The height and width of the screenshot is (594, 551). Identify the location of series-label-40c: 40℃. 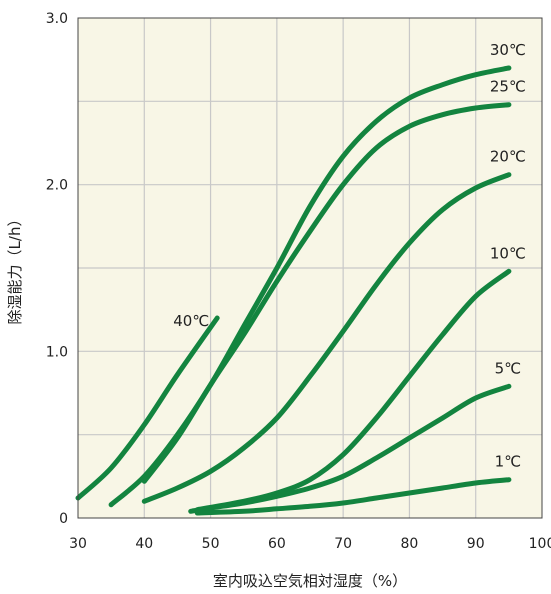
(191, 321).